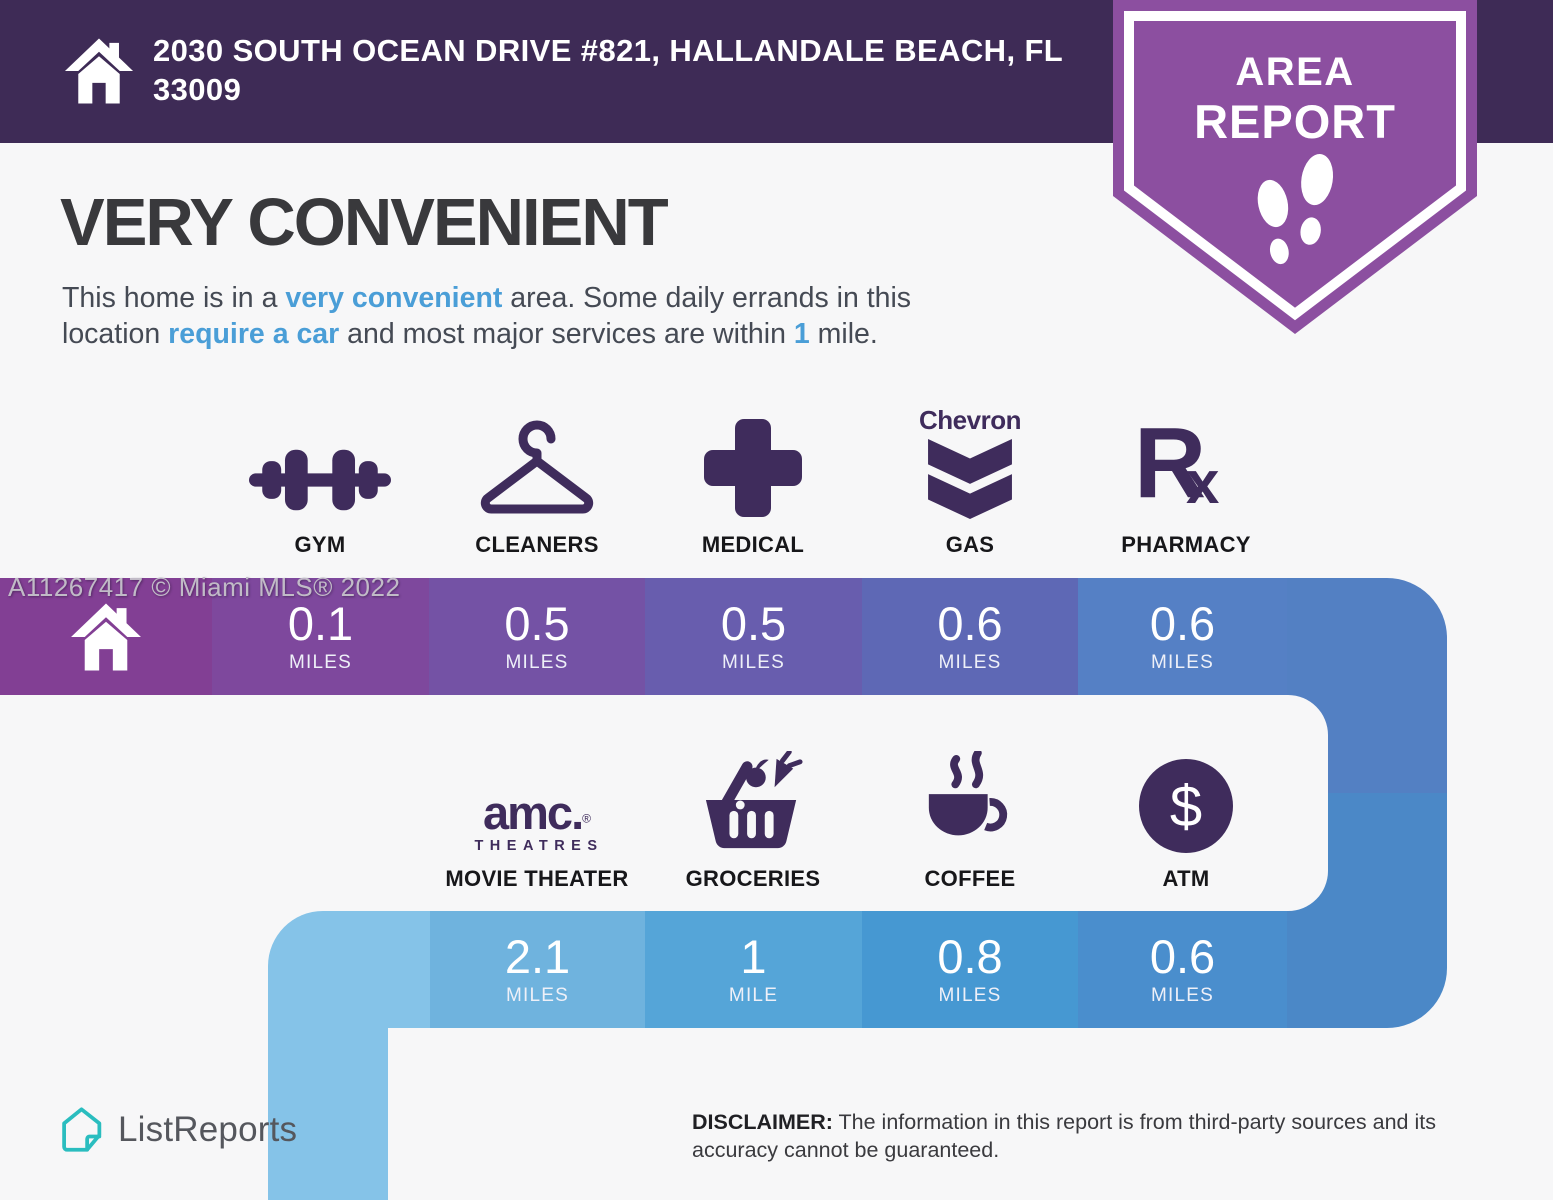 Image resolution: width=1553 pixels, height=1200 pixels. I want to click on category-cleaners: CLEANERS, so click(537, 482).